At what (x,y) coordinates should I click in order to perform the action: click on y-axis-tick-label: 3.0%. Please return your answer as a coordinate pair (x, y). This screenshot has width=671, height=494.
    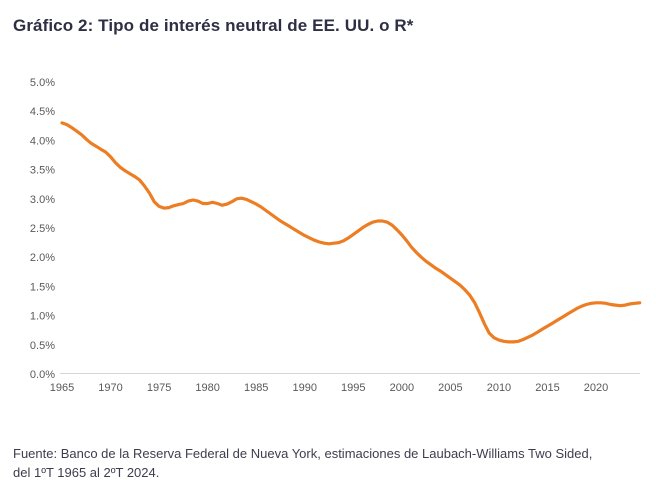
    Looking at the image, I should click on (42, 200).